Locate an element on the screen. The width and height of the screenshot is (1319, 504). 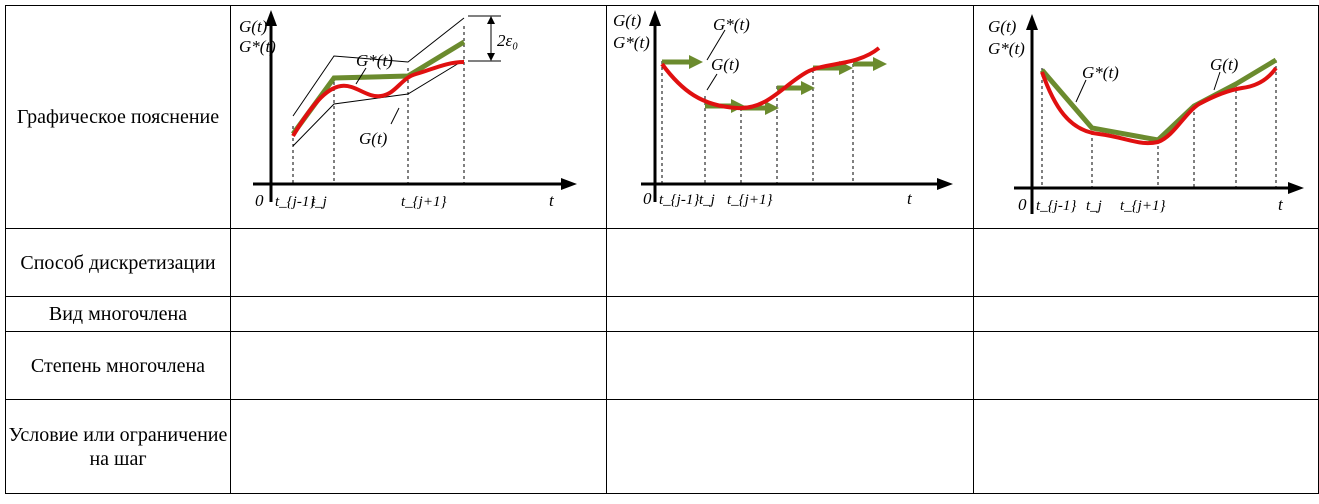
table-row: Вид многочлена is located at coordinates (662, 314).